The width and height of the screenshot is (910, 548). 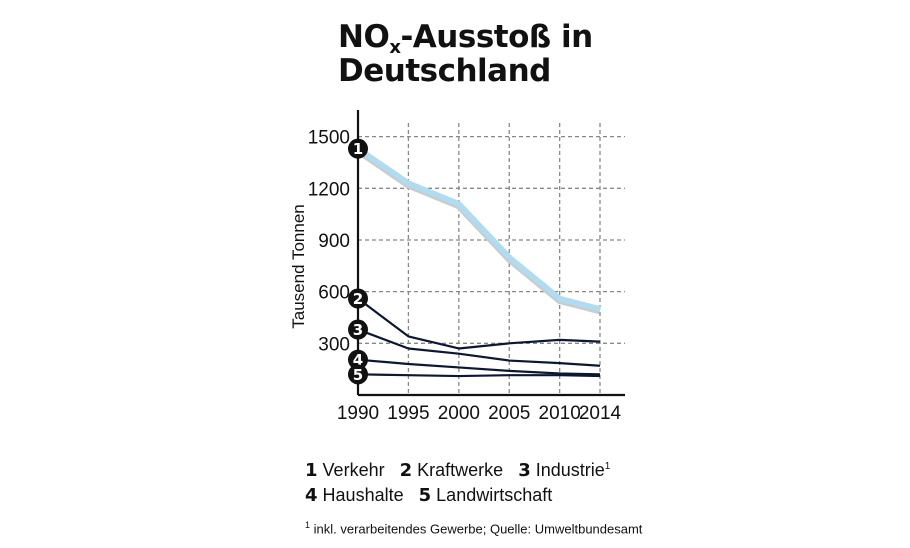 What do you see at coordinates (334, 293) in the screenshot?
I see `y-tick-label: 600` at bounding box center [334, 293].